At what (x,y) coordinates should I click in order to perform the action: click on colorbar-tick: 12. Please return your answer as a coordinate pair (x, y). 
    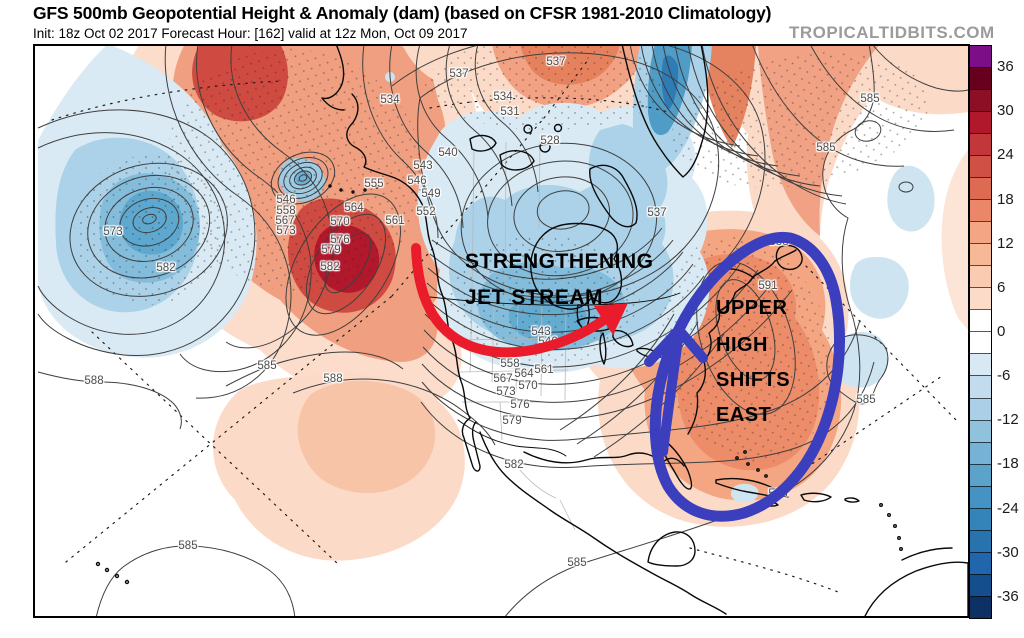
    Looking at the image, I should click on (1005, 243).